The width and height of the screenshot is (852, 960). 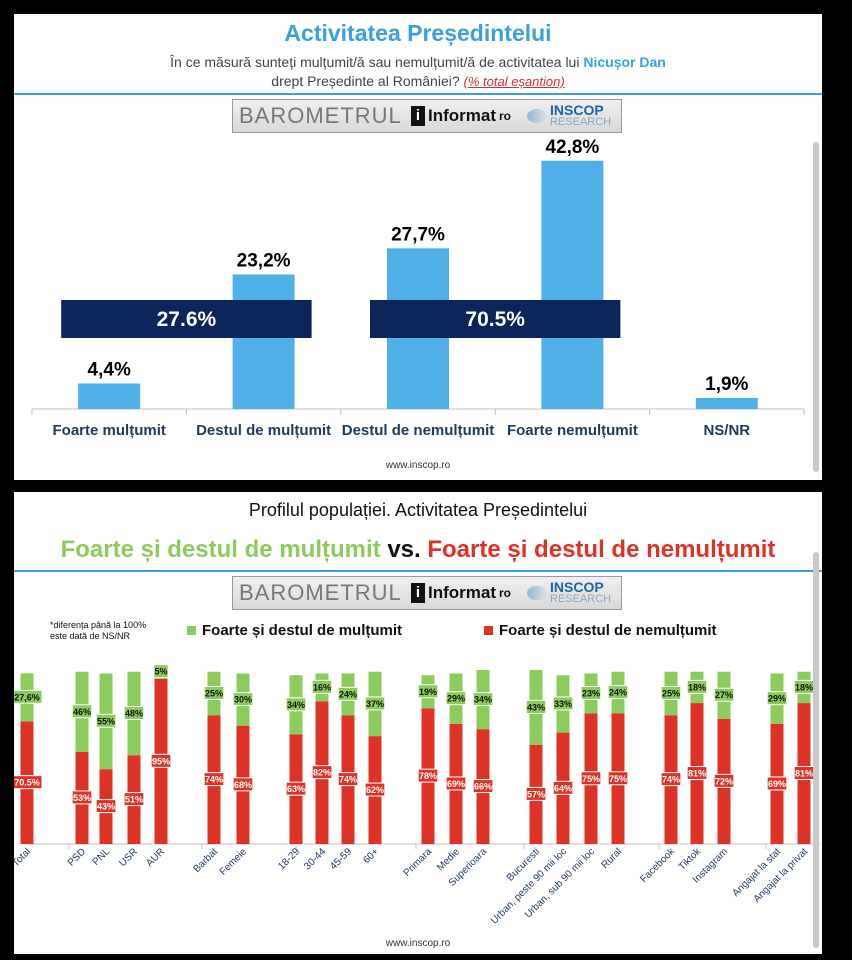 What do you see at coordinates (495, 319) in the screenshot?
I see `summary-box` at bounding box center [495, 319].